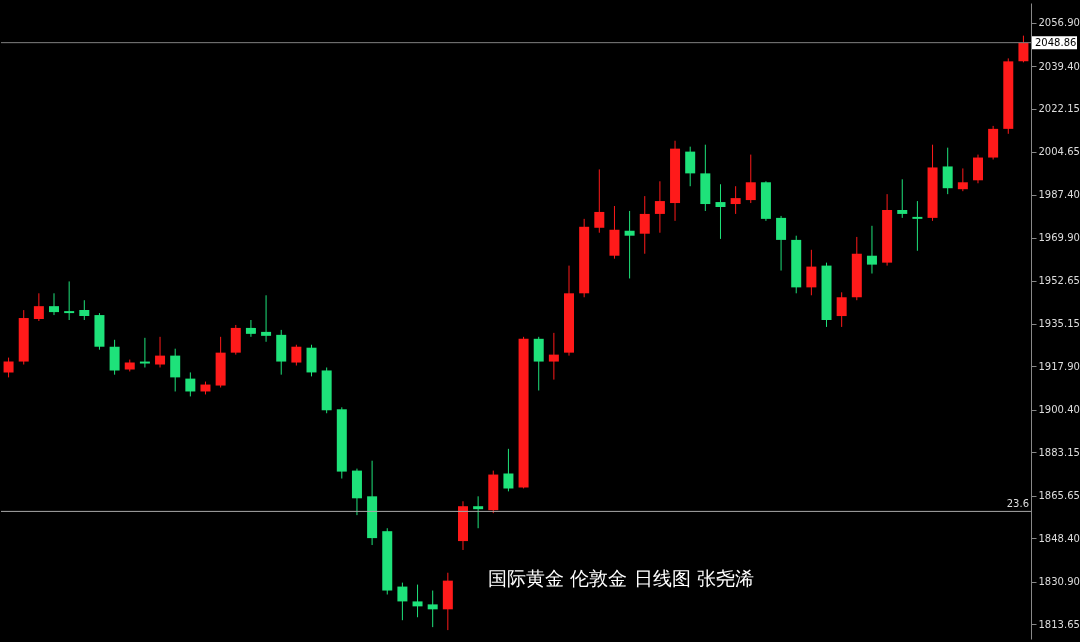  I want to click on y-tick-label: 2022.15, so click(1059, 109).